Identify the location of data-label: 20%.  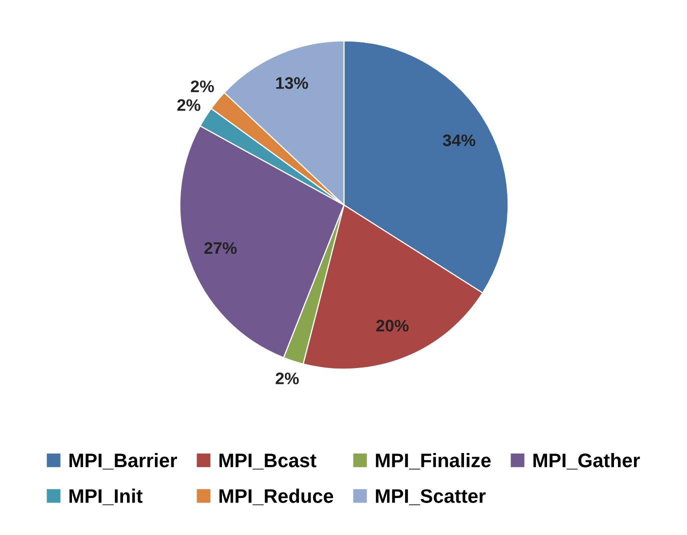
(392, 326).